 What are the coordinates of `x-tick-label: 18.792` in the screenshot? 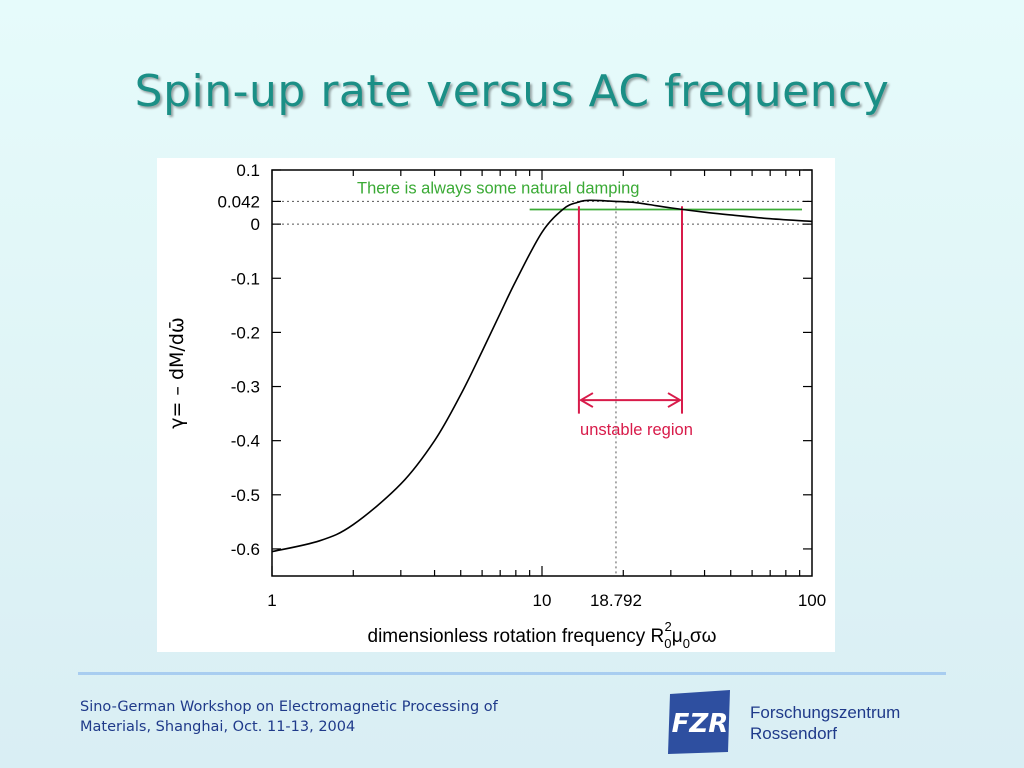 It's located at (616, 600).